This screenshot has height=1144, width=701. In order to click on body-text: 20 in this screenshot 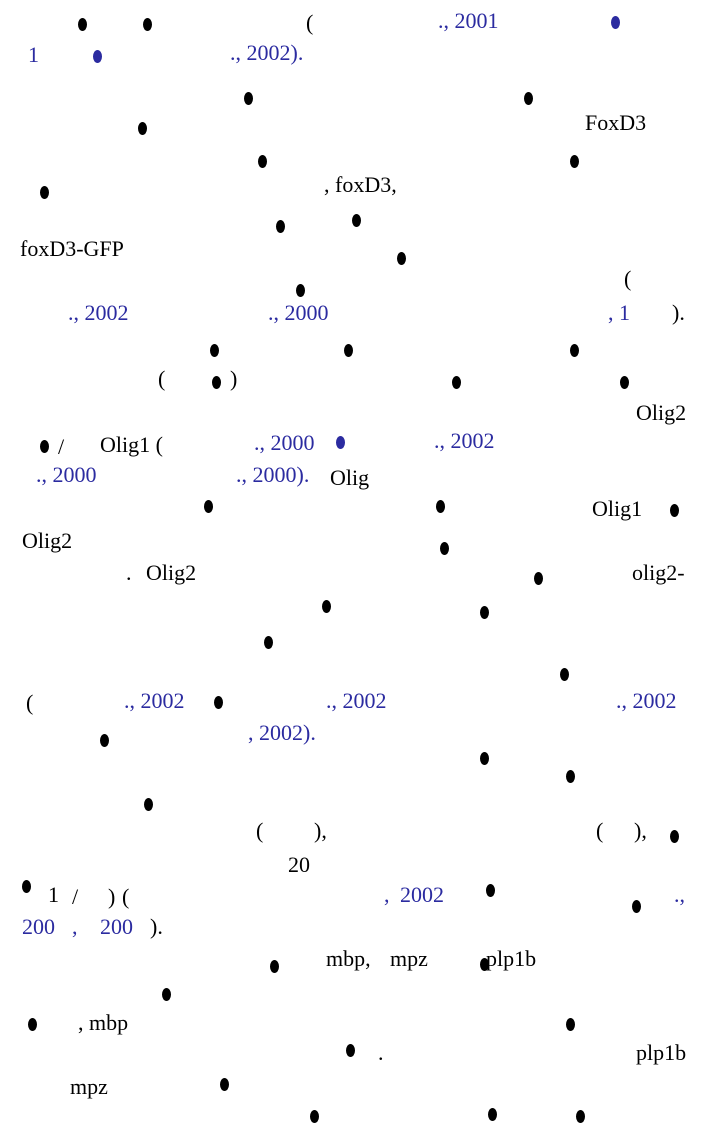, I will do `click(299, 864)`.